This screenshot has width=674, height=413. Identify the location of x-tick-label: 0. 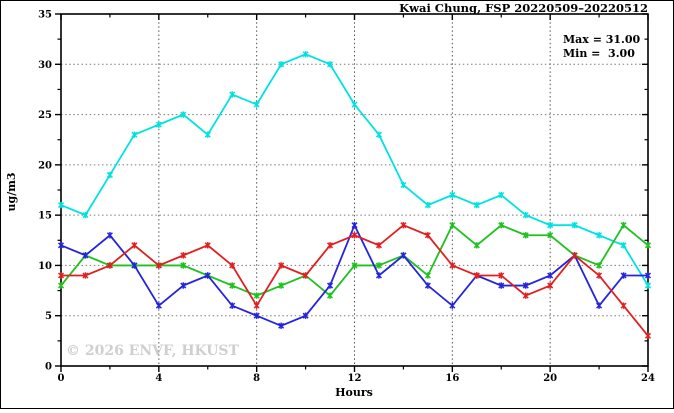
(61, 378).